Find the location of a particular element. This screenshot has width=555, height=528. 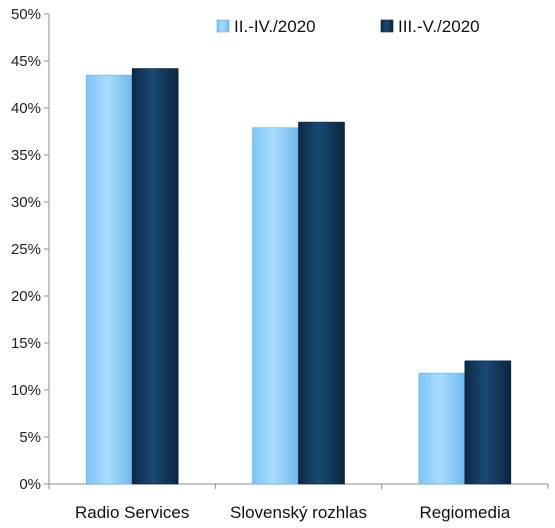

legend-label: III.-V./2020 is located at coordinates (439, 26).